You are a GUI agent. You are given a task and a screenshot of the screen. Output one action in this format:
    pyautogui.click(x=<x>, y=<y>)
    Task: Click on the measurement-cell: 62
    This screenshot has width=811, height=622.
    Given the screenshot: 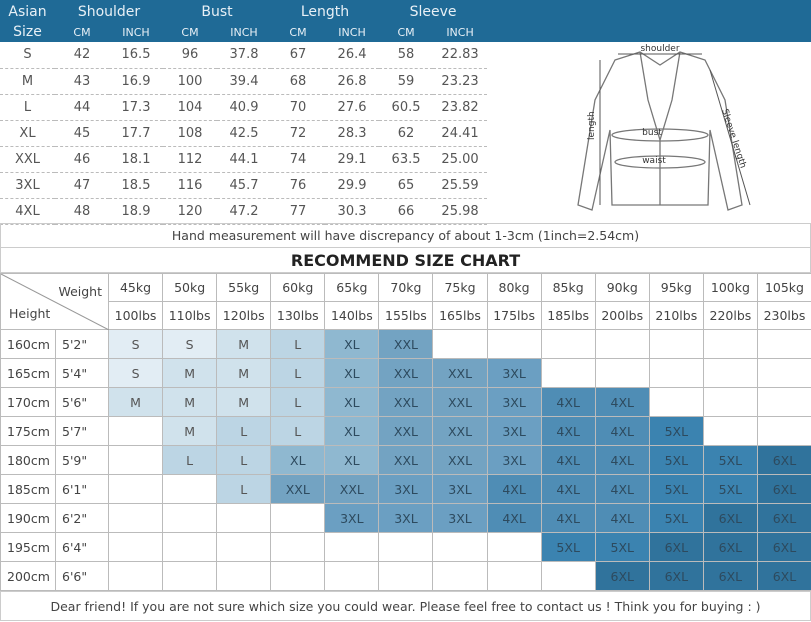 What is the action you would take?
    pyautogui.click(x=406, y=133)
    